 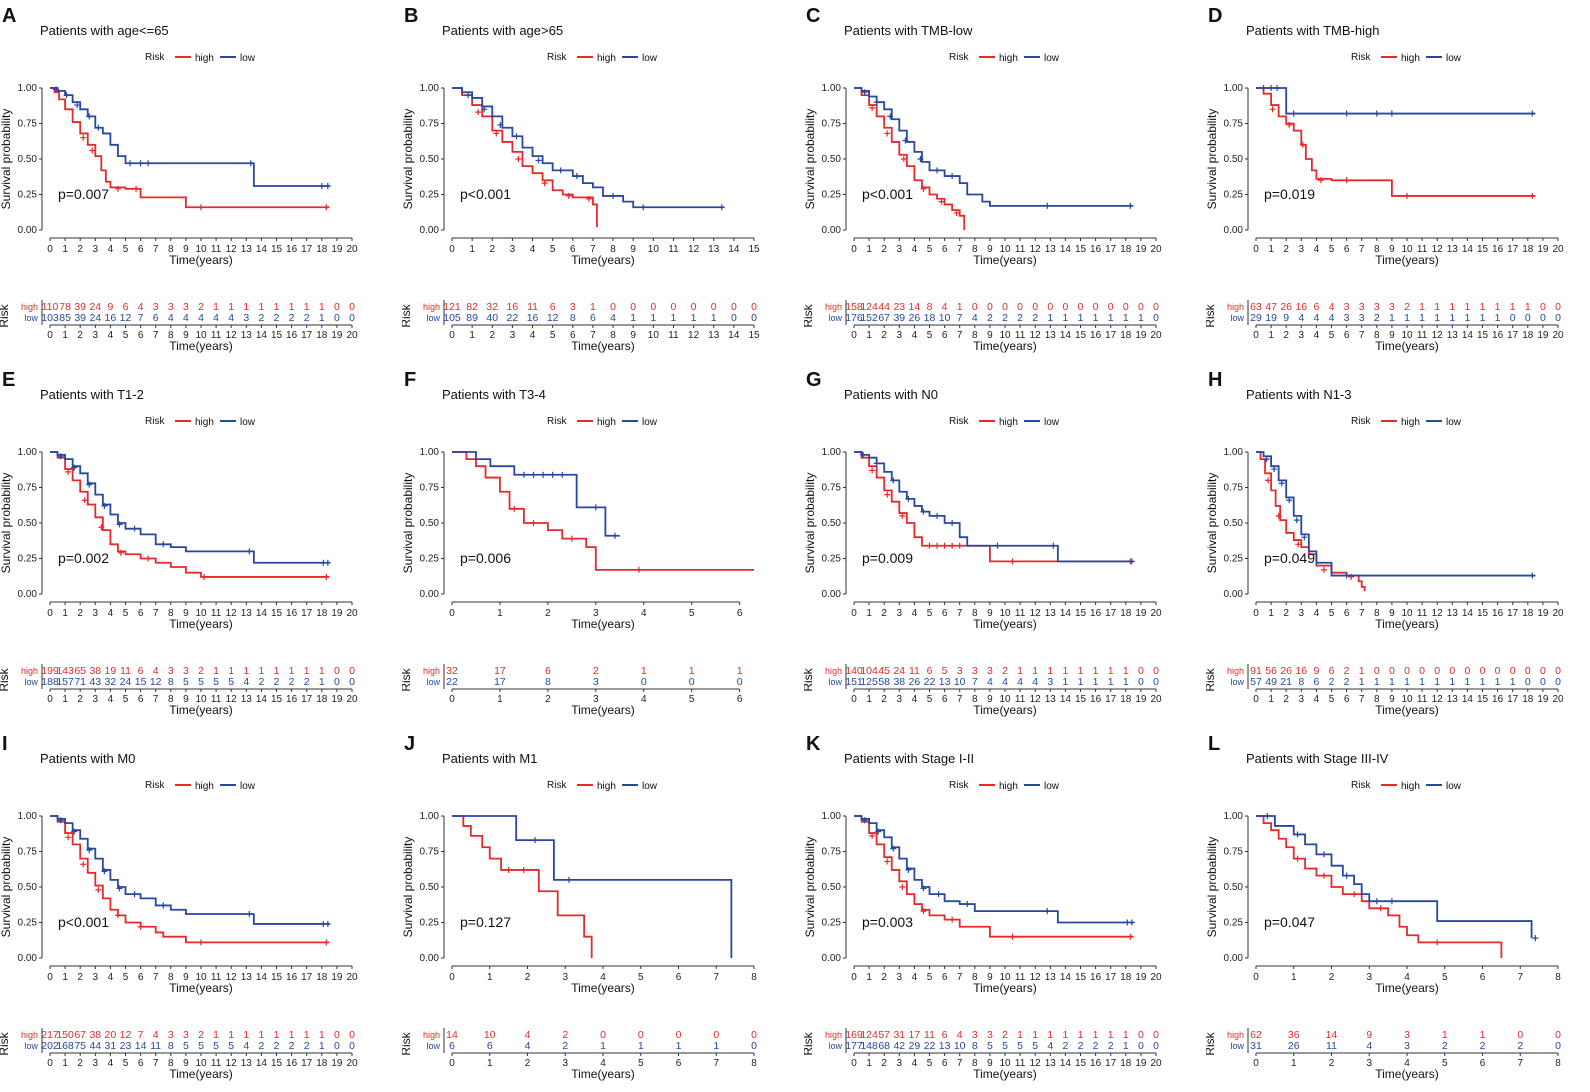 I want to click on x-tick-label: 17, so click(x=1513, y=249).